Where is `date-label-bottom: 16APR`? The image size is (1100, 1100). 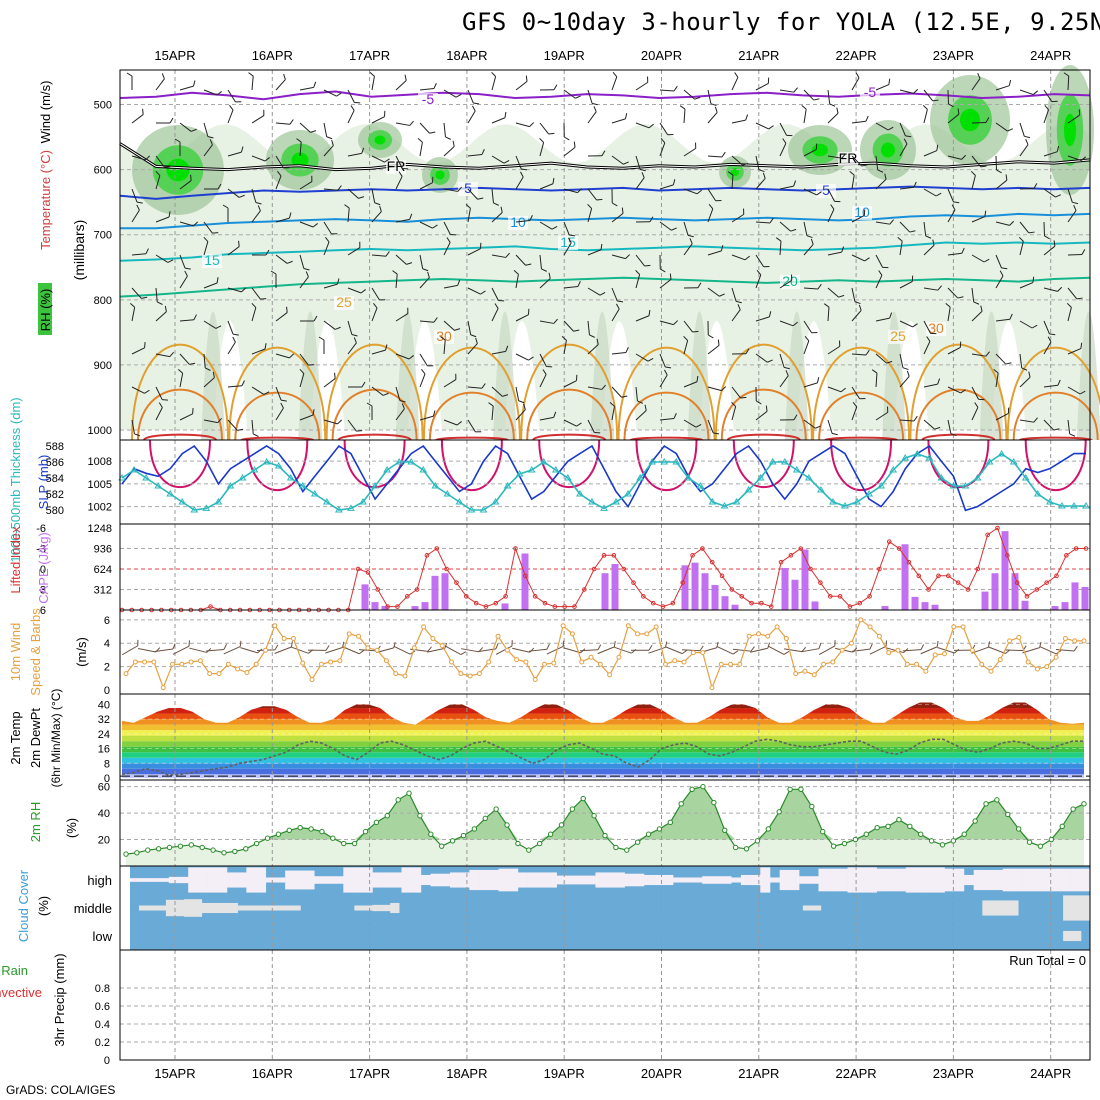
date-label-bottom: 16APR is located at coordinates (272, 1073).